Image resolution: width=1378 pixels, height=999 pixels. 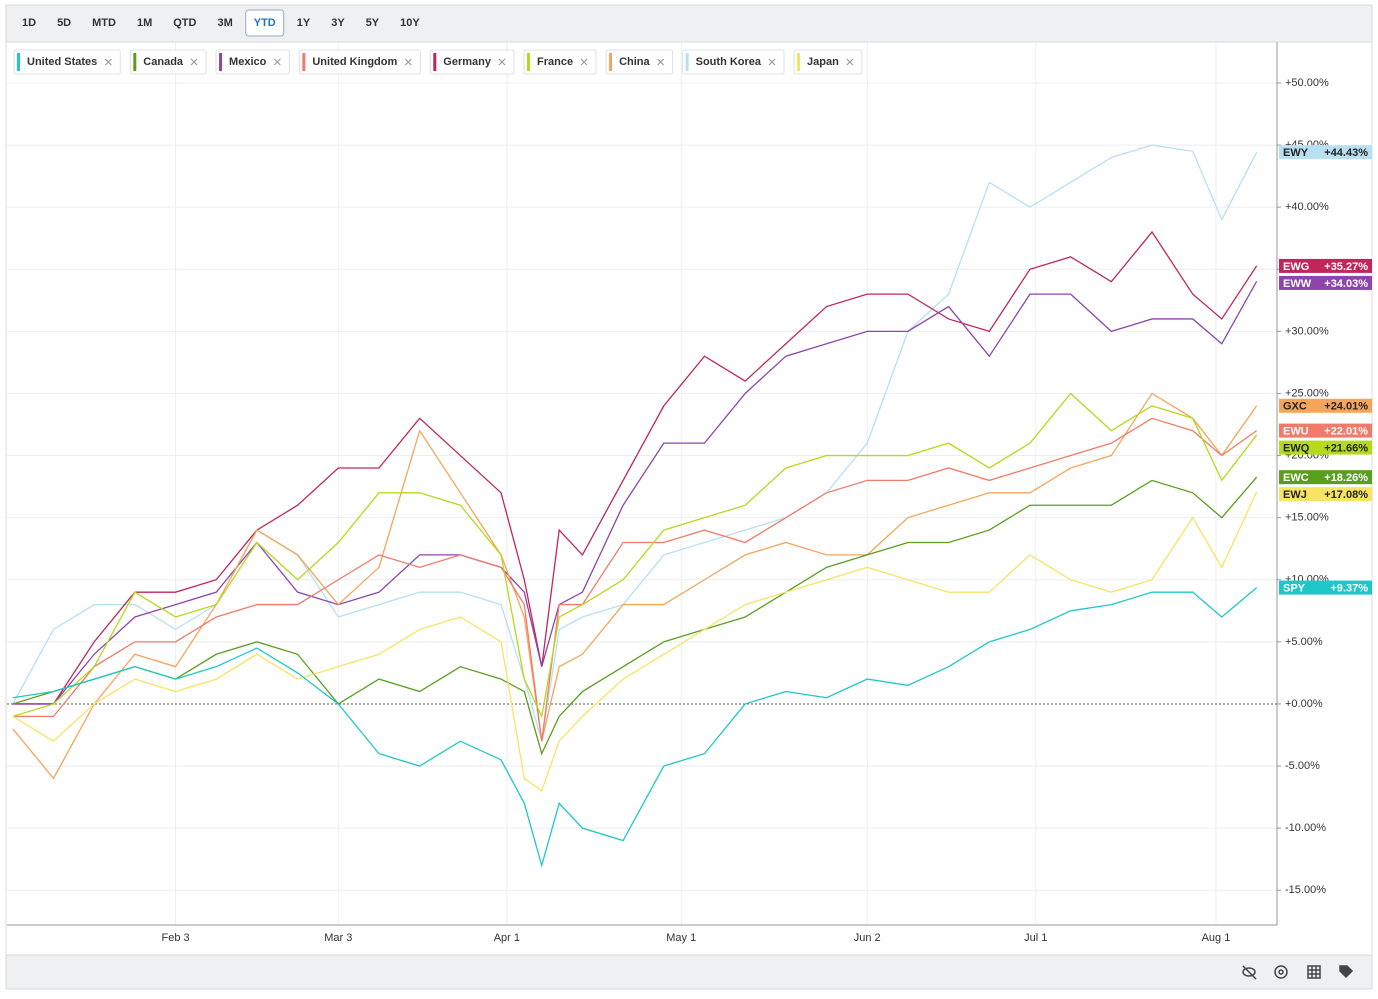 What do you see at coordinates (1296, 478) in the screenshot?
I see `end-label-ticker: EWC` at bounding box center [1296, 478].